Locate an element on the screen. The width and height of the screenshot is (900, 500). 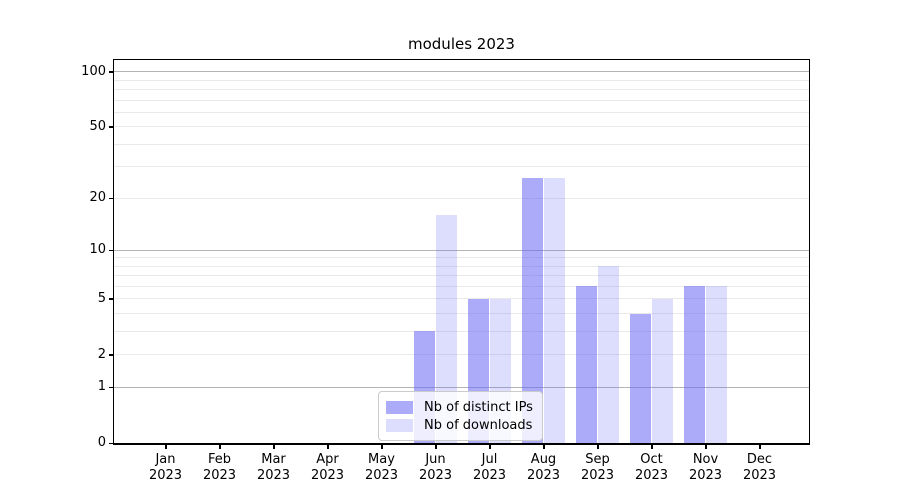
x-axis-tick-label: Nov 2023 is located at coordinates (706, 468).